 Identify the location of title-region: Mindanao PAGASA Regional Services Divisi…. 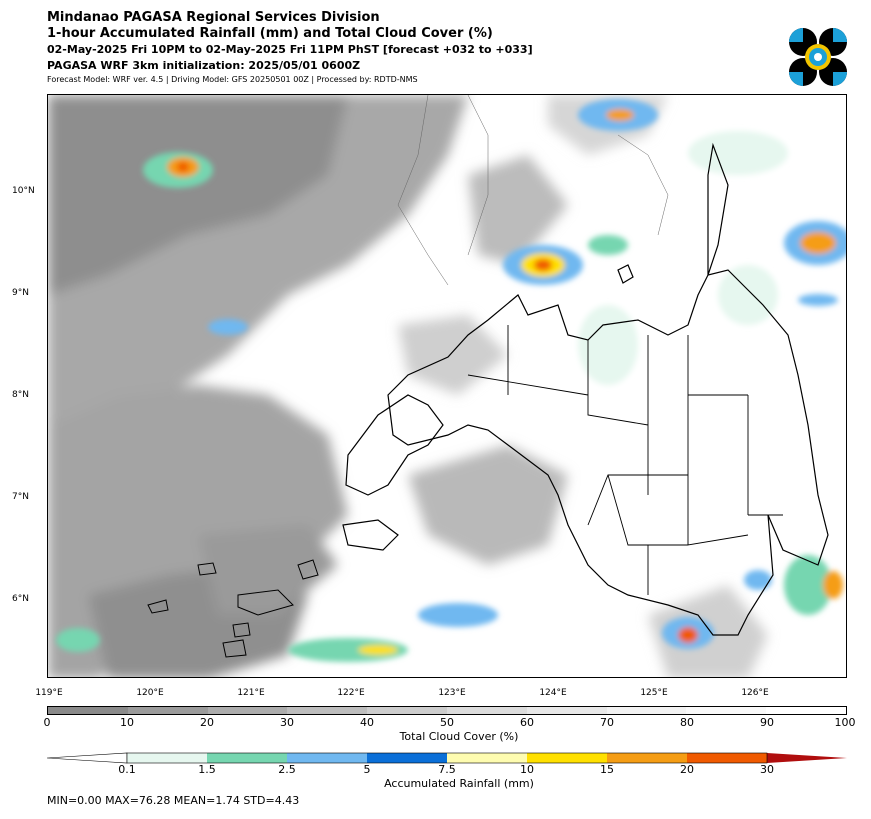
(213, 17).